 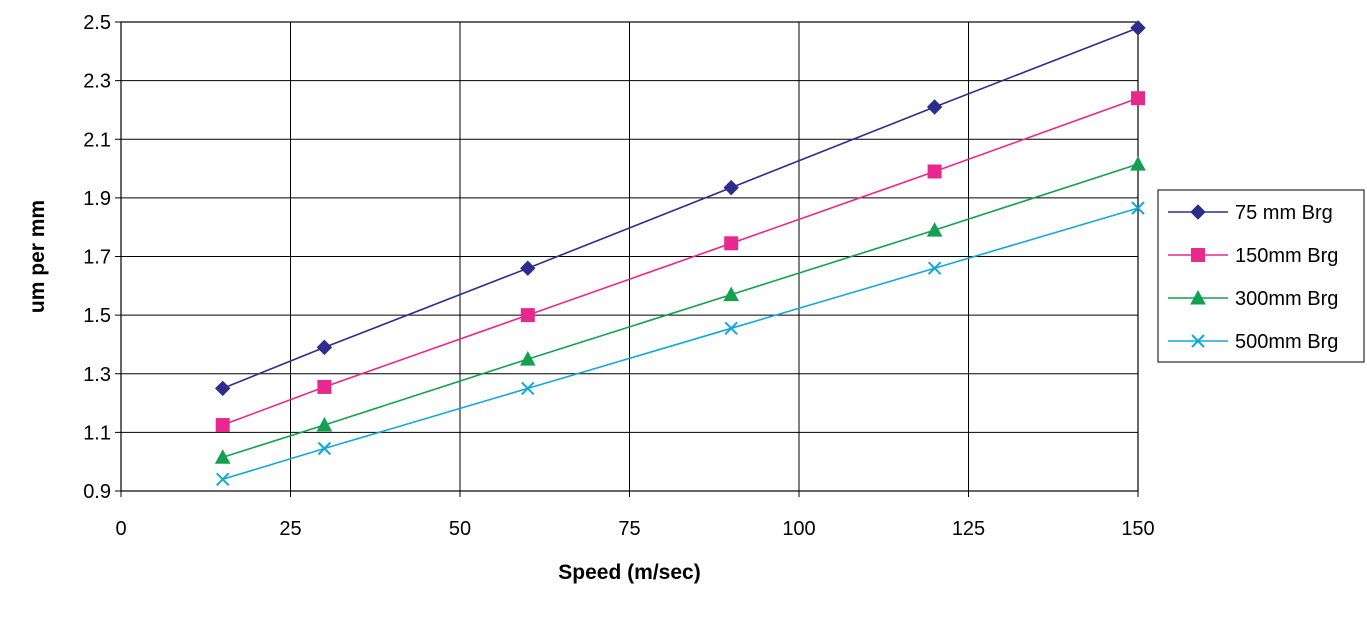 I want to click on y-axis-title: um per mm, so click(x=37, y=256).